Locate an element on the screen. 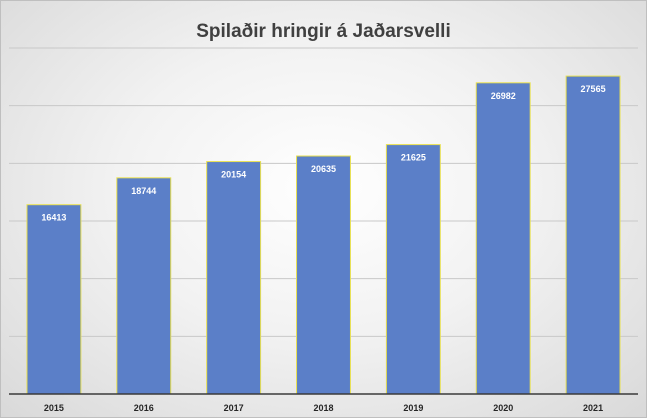 This screenshot has height=419, width=647. bar-2021 is located at coordinates (593, 235).